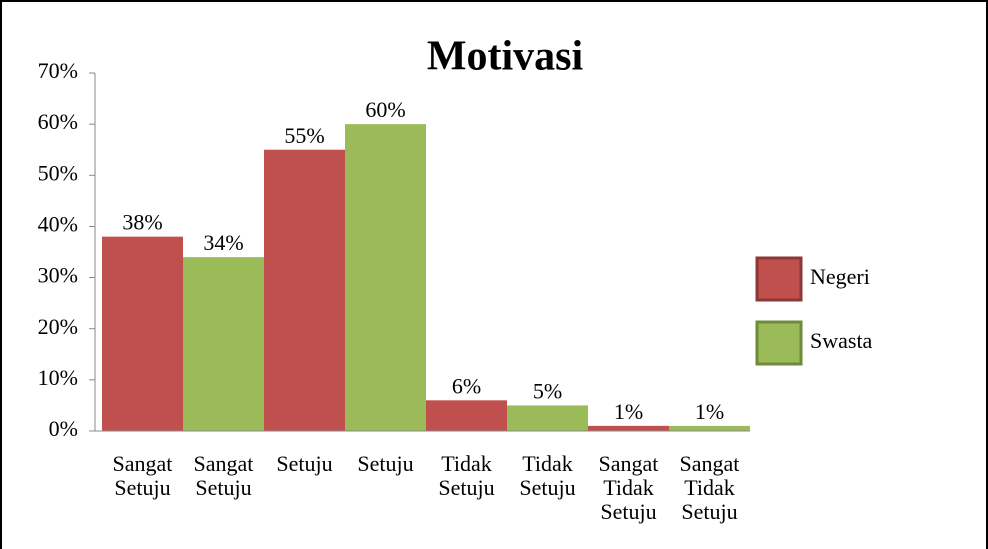 This screenshot has height=549, width=988. What do you see at coordinates (547, 390) in the screenshot?
I see `value-label: 5%` at bounding box center [547, 390].